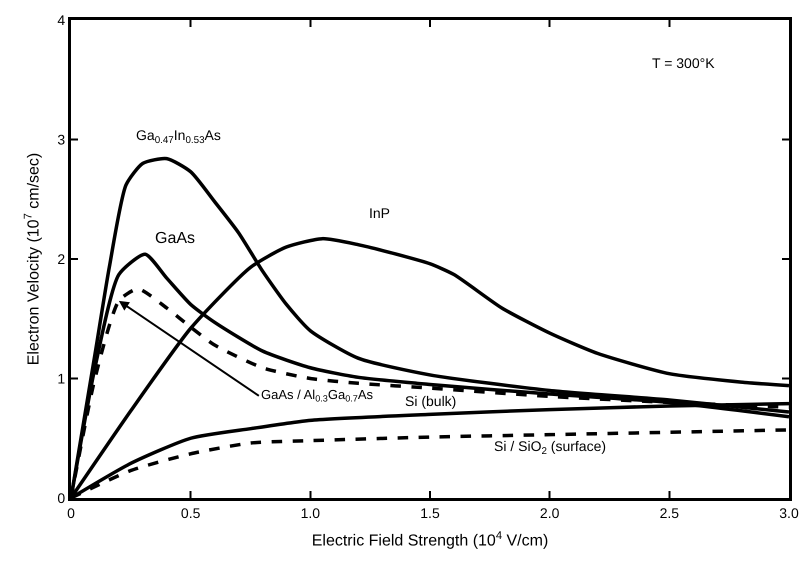 This screenshot has height=584, width=811. What do you see at coordinates (190, 512) in the screenshot?
I see `x-tick-label: 0.5` at bounding box center [190, 512].